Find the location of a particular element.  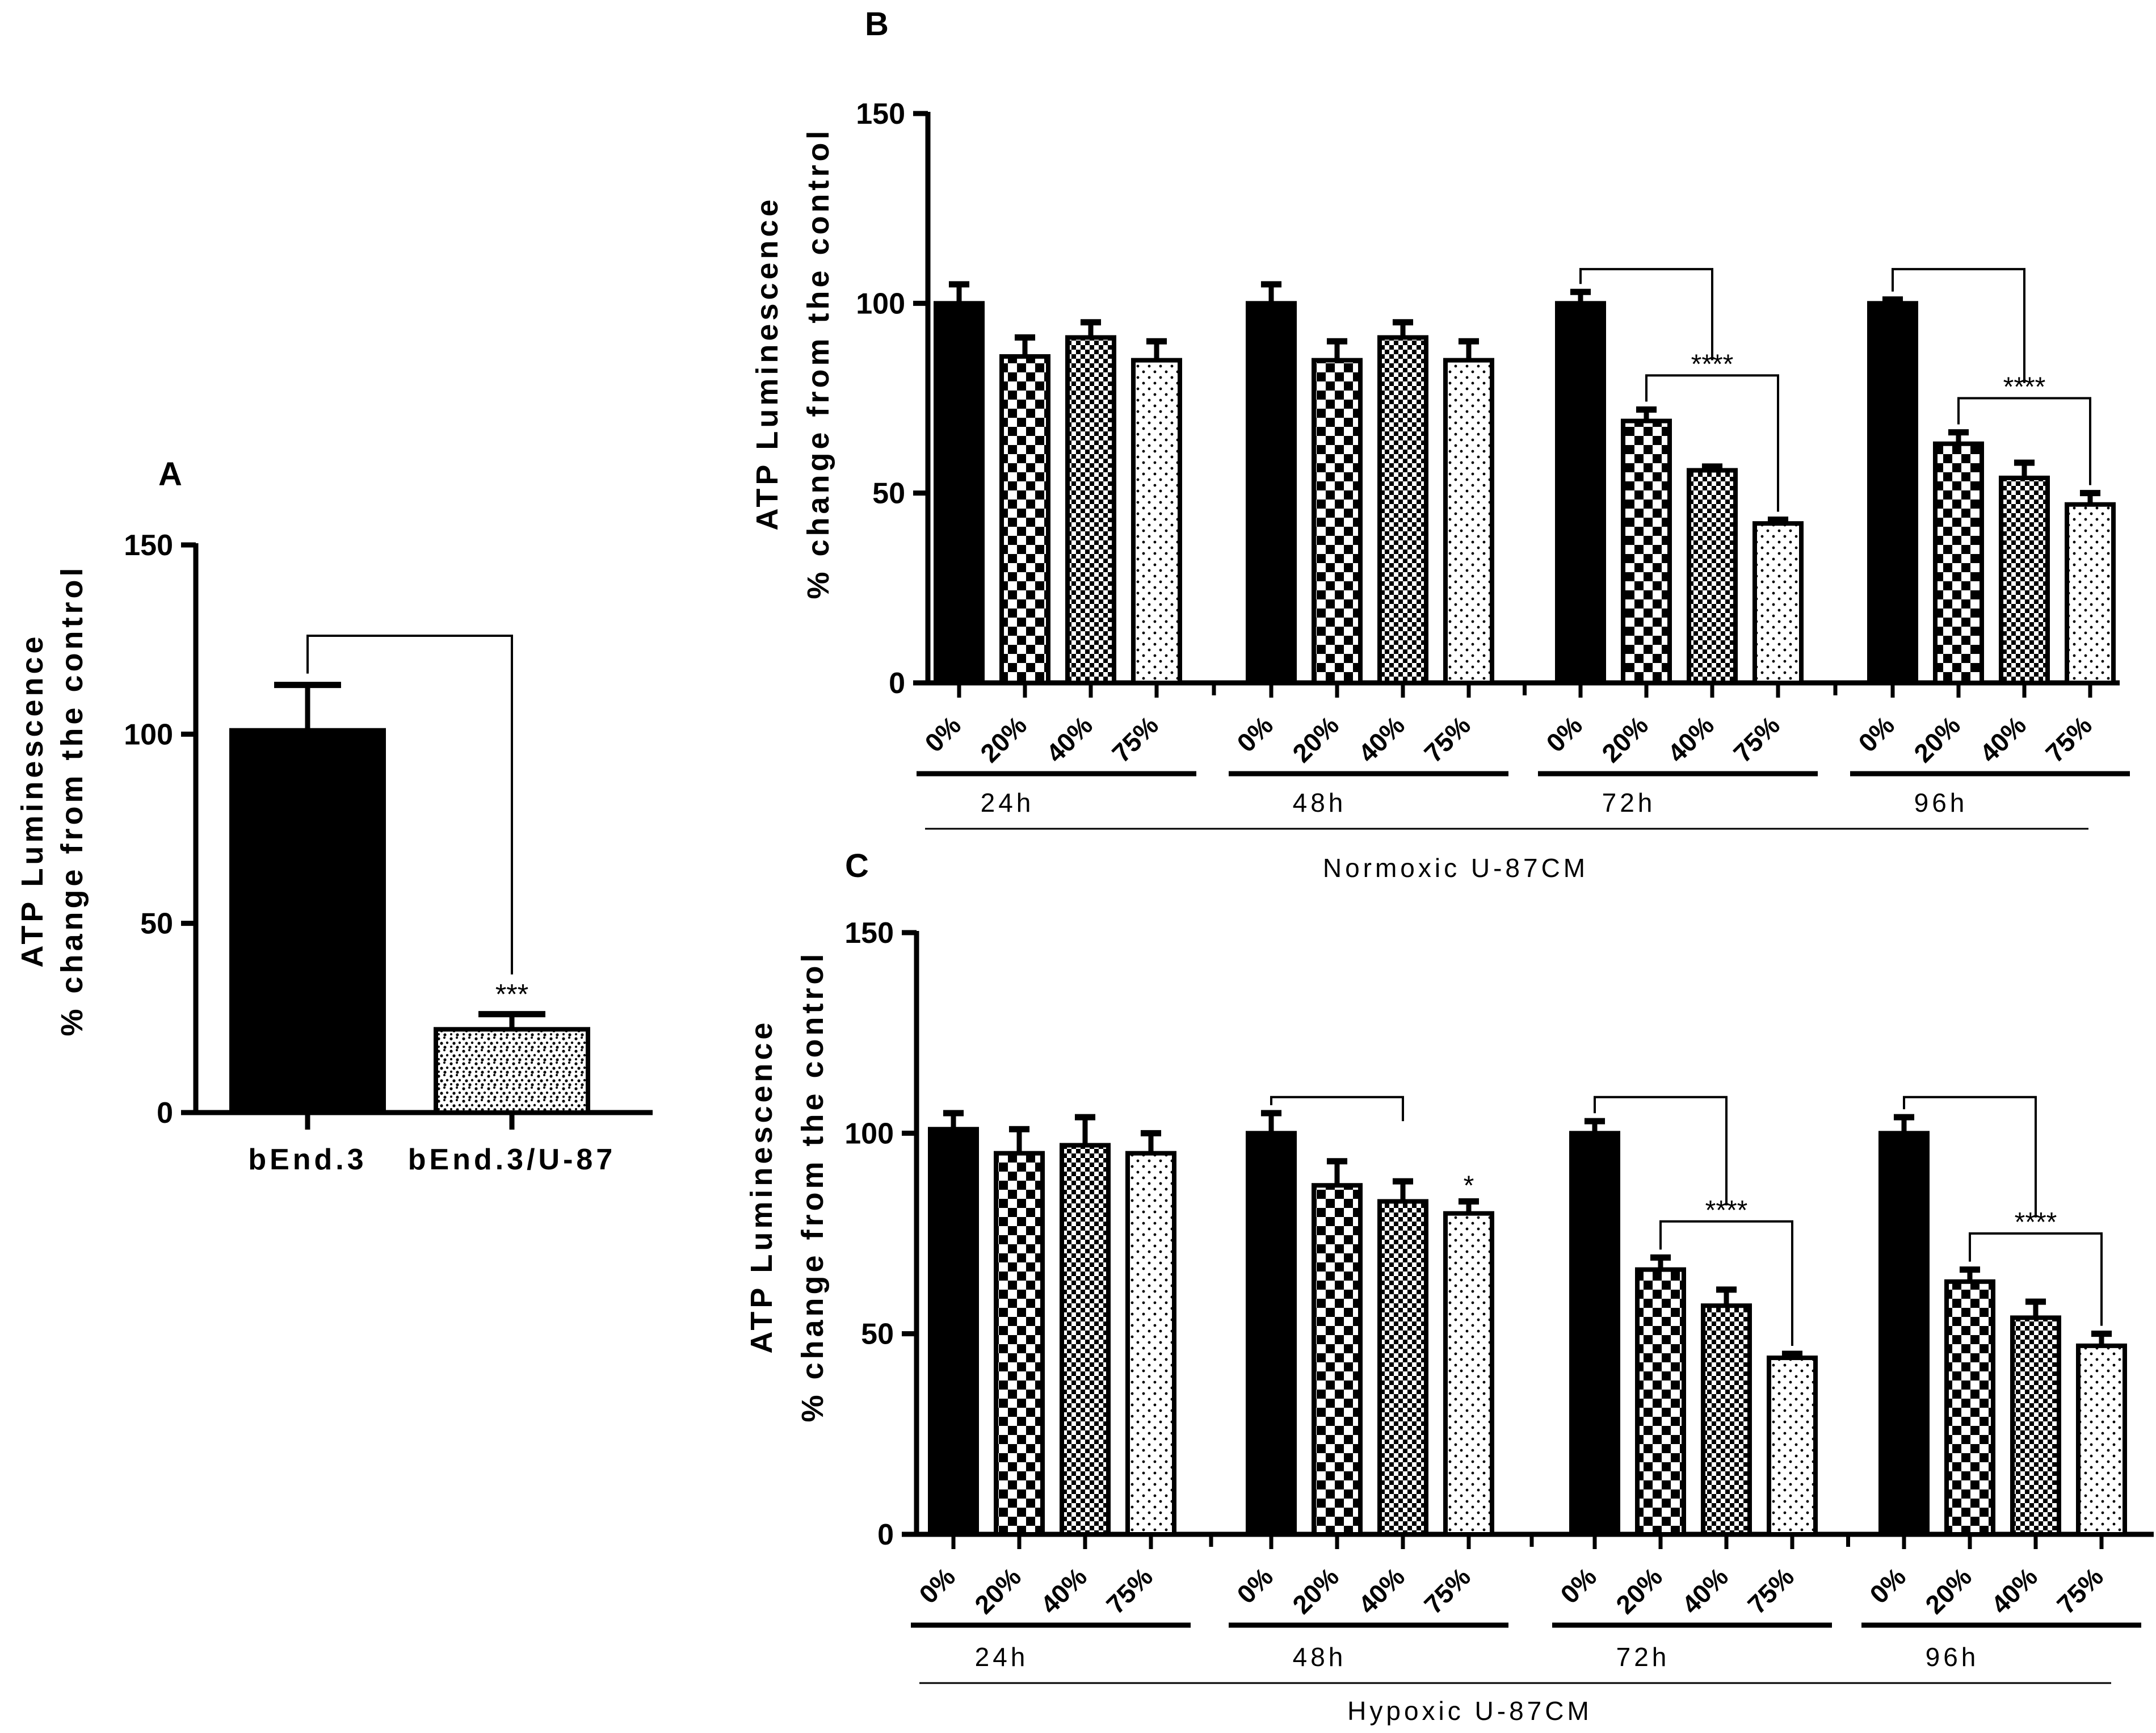

panel-c-y-tick-label: 100 is located at coordinates (869, 1133).